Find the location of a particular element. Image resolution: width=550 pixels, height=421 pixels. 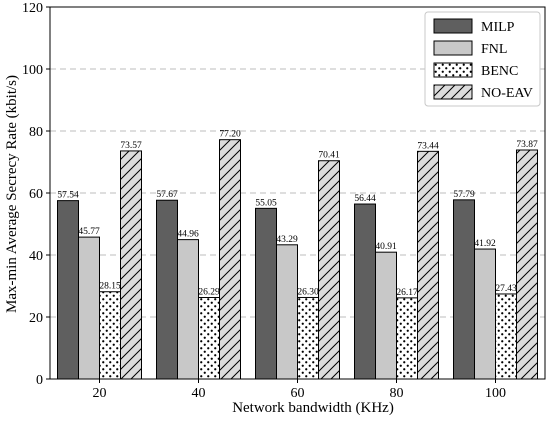

data-label: 55.05 is located at coordinates (266, 203).